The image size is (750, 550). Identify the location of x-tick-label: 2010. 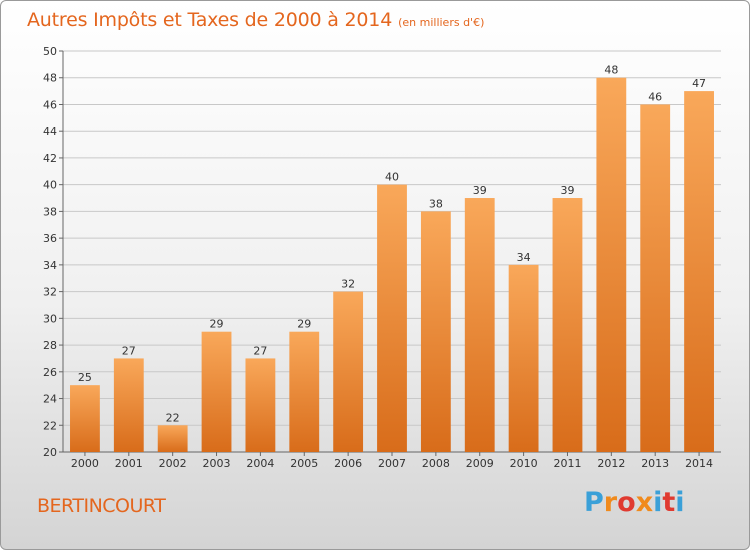
(524, 463).